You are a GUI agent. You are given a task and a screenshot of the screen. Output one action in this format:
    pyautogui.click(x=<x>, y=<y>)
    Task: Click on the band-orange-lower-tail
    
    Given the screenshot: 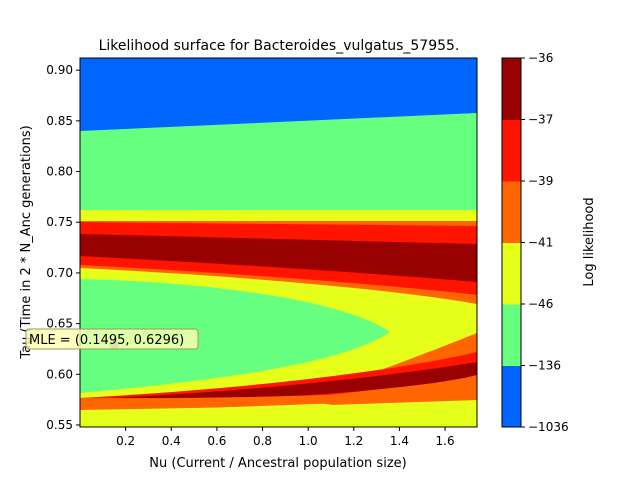 What is the action you would take?
    pyautogui.click(x=278, y=399)
    